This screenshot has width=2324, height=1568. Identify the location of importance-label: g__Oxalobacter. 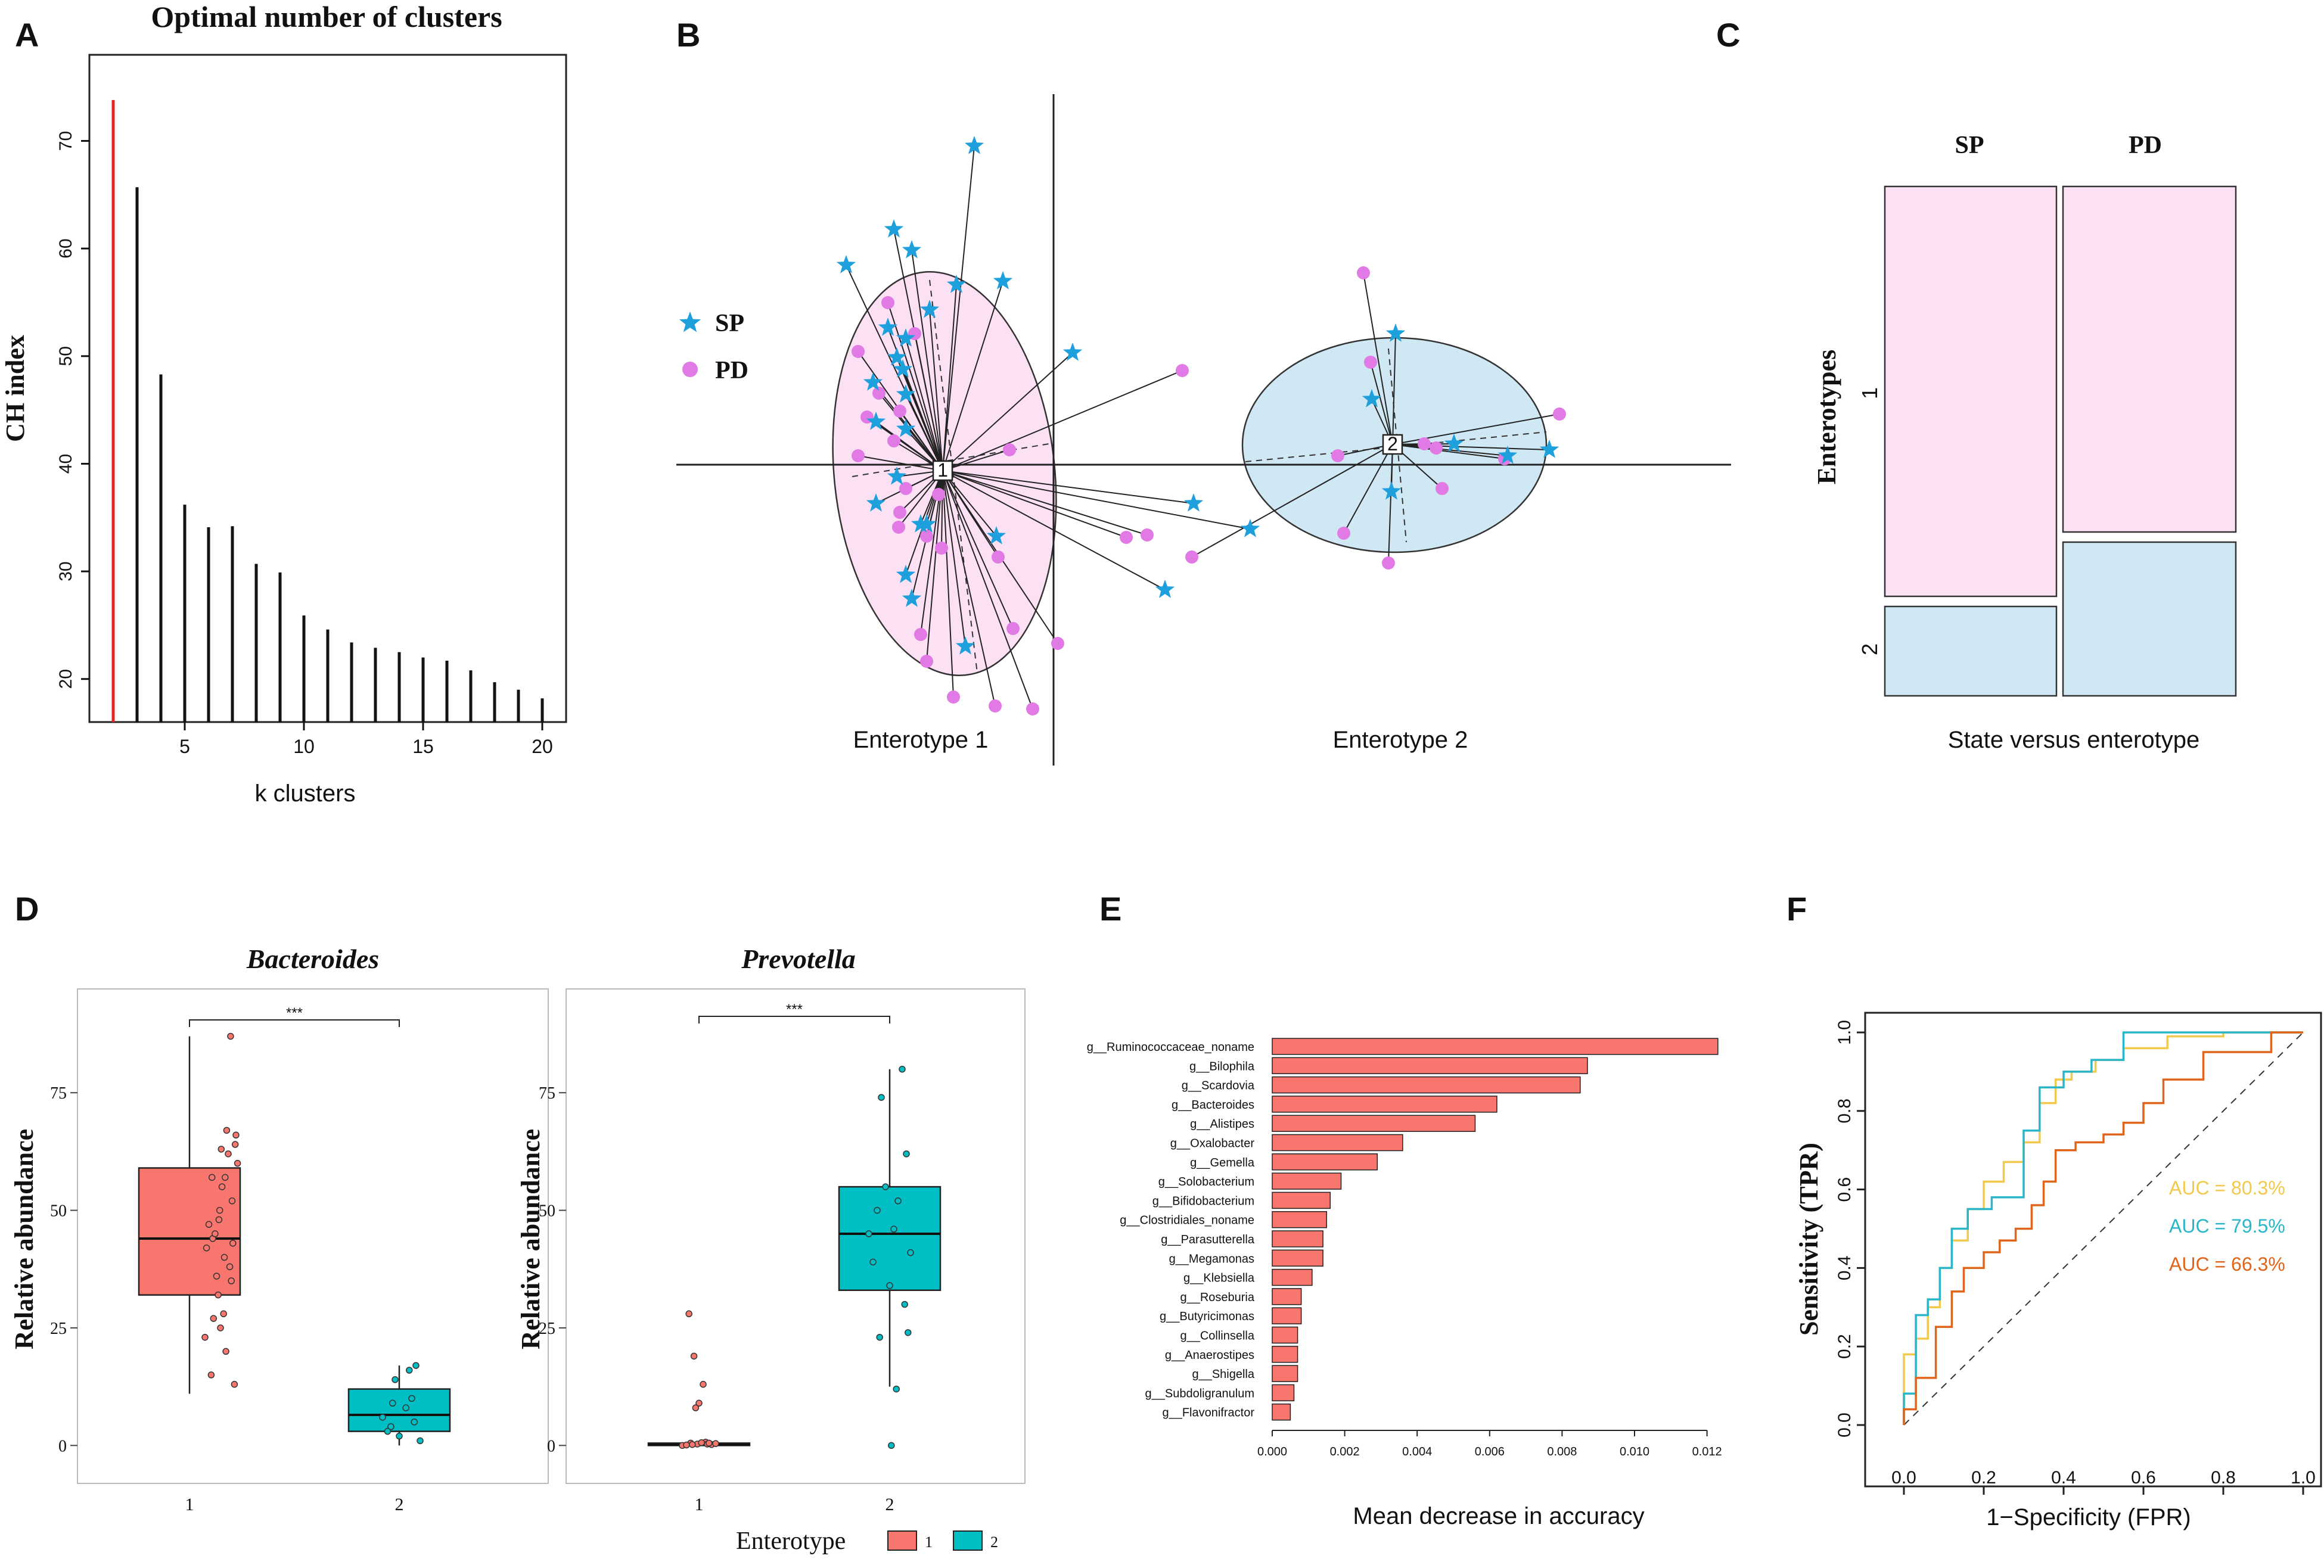
(1212, 1143).